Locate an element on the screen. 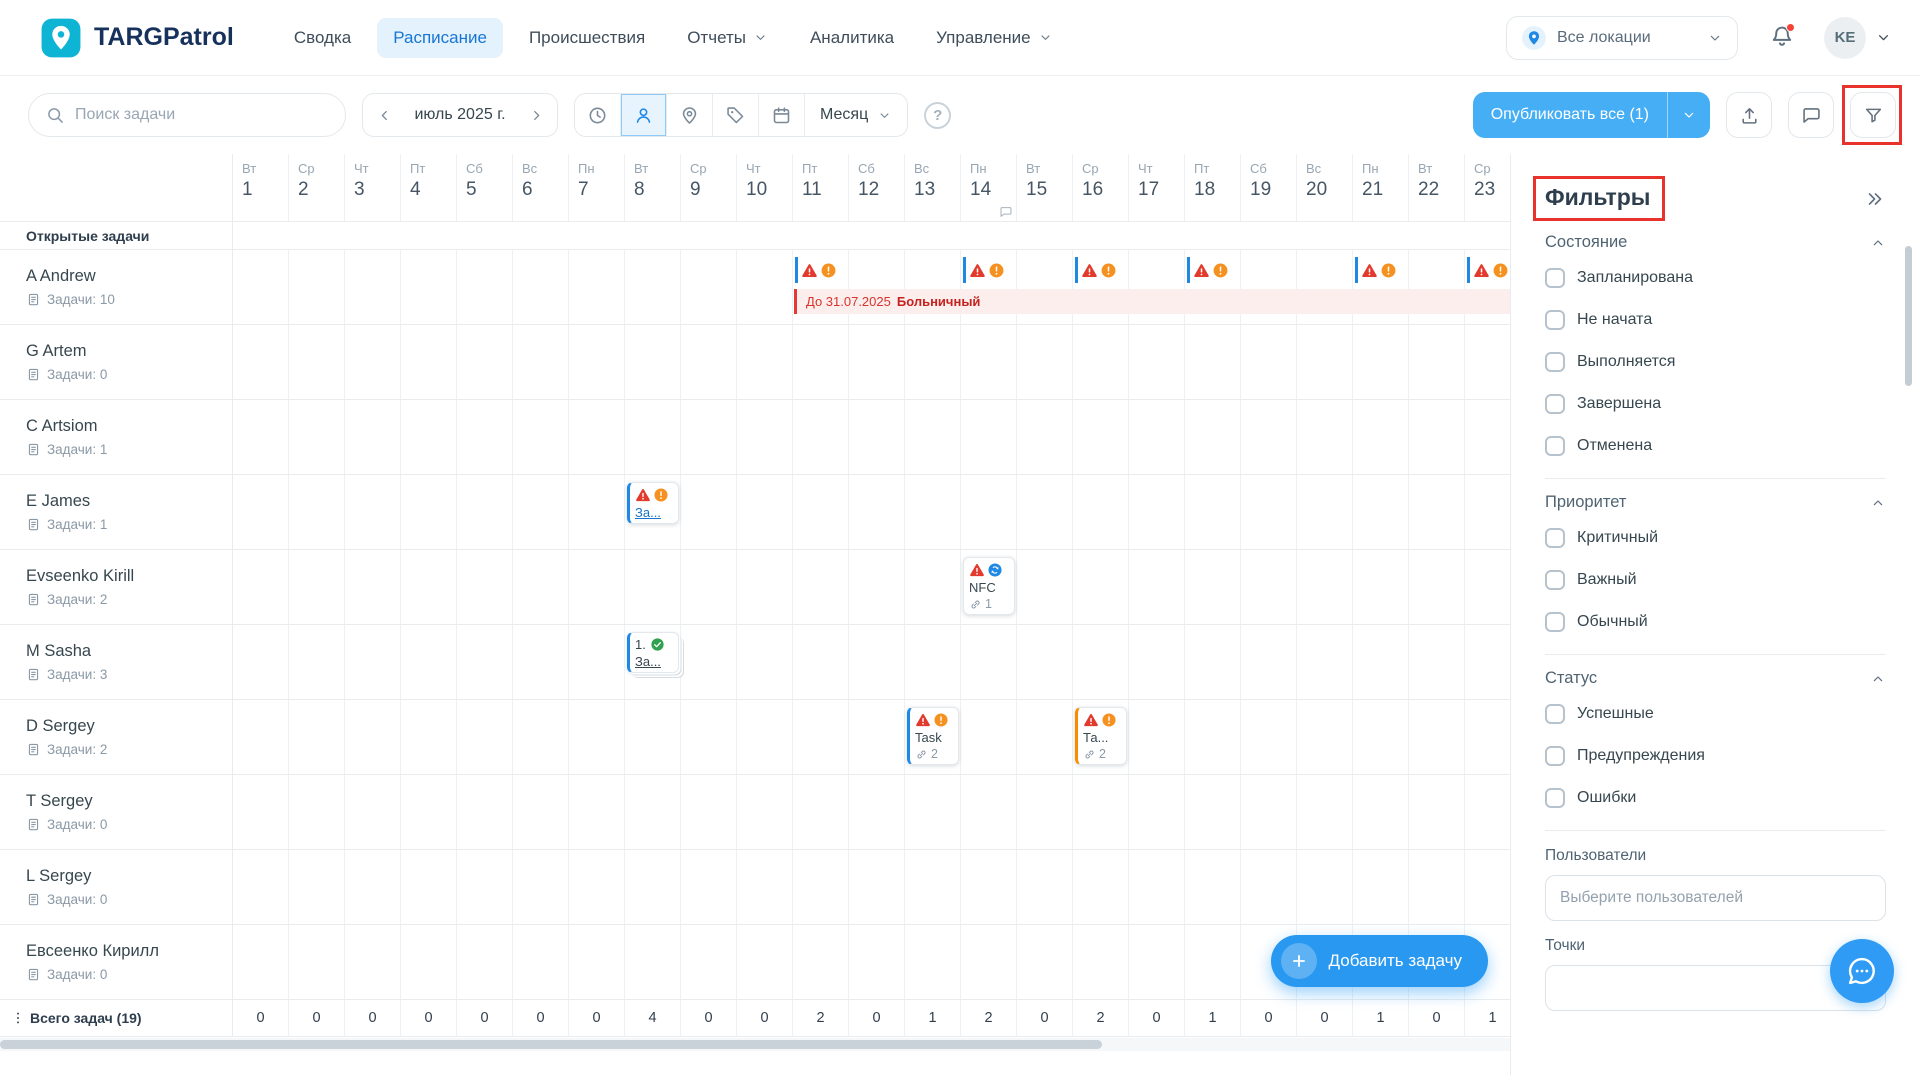 The image size is (1920, 1075). horizontal-scrollbar-thumb is located at coordinates (551, 1044).